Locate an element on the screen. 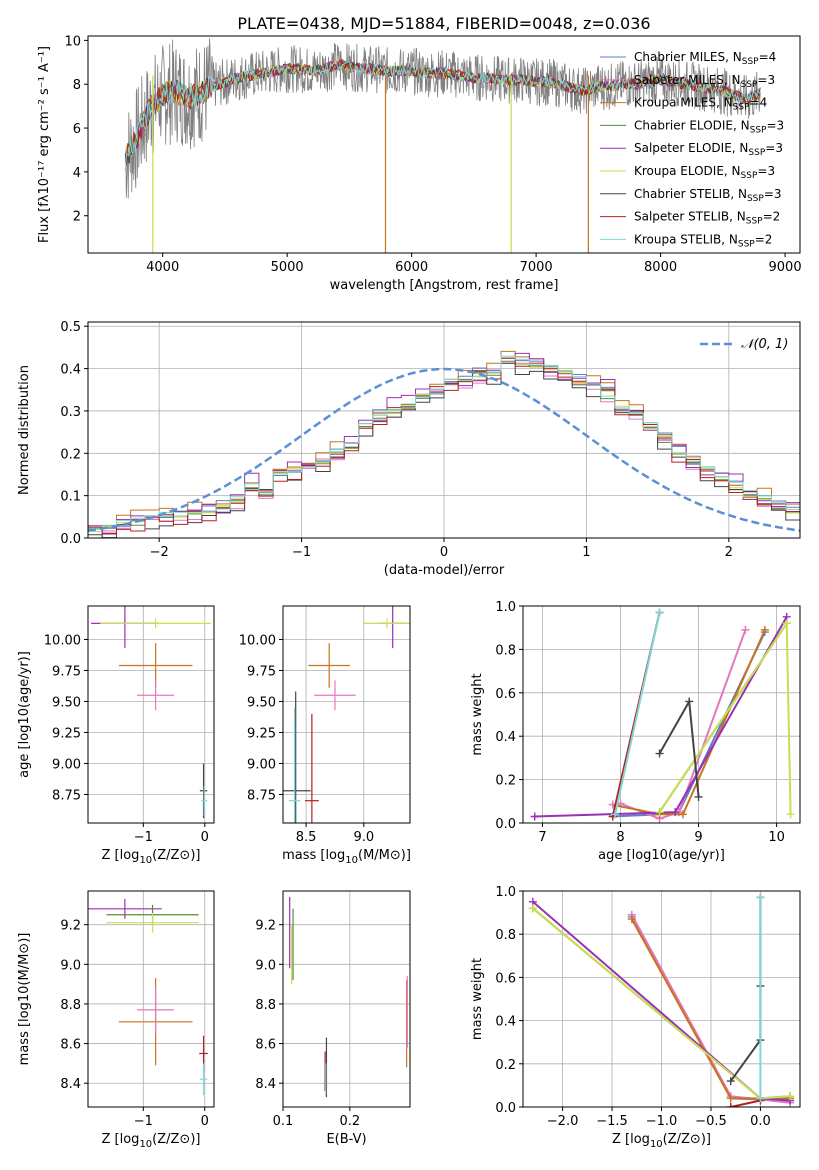 The width and height of the screenshot is (819, 1170). y-tick-label: 0.2 is located at coordinates (70, 454).